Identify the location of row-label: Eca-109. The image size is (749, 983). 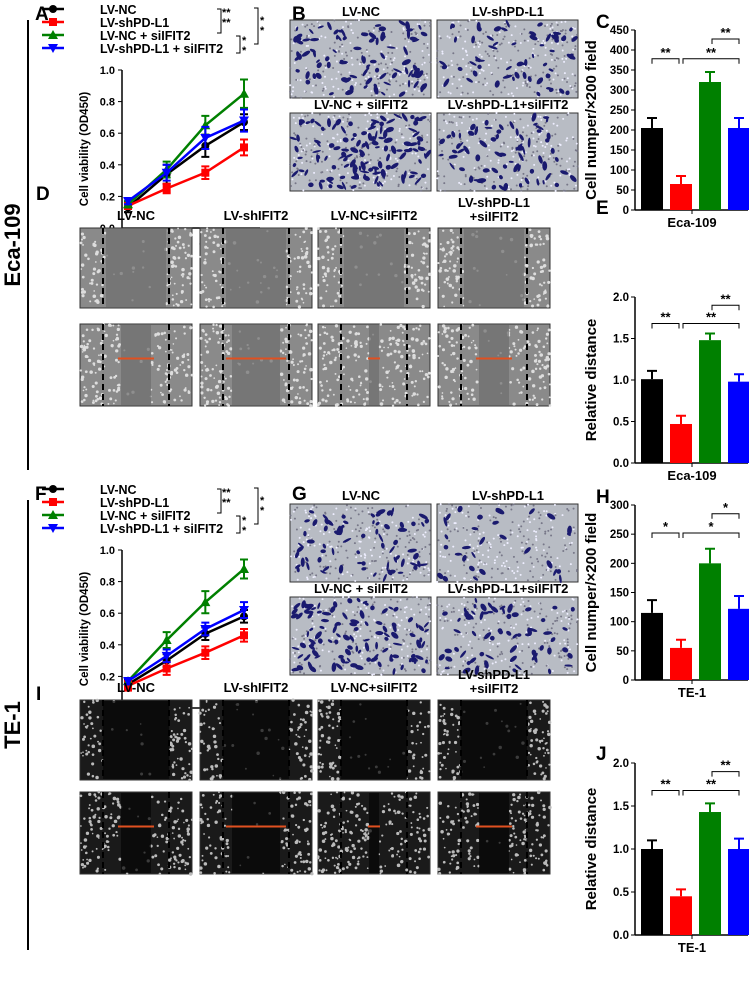
(12, 244).